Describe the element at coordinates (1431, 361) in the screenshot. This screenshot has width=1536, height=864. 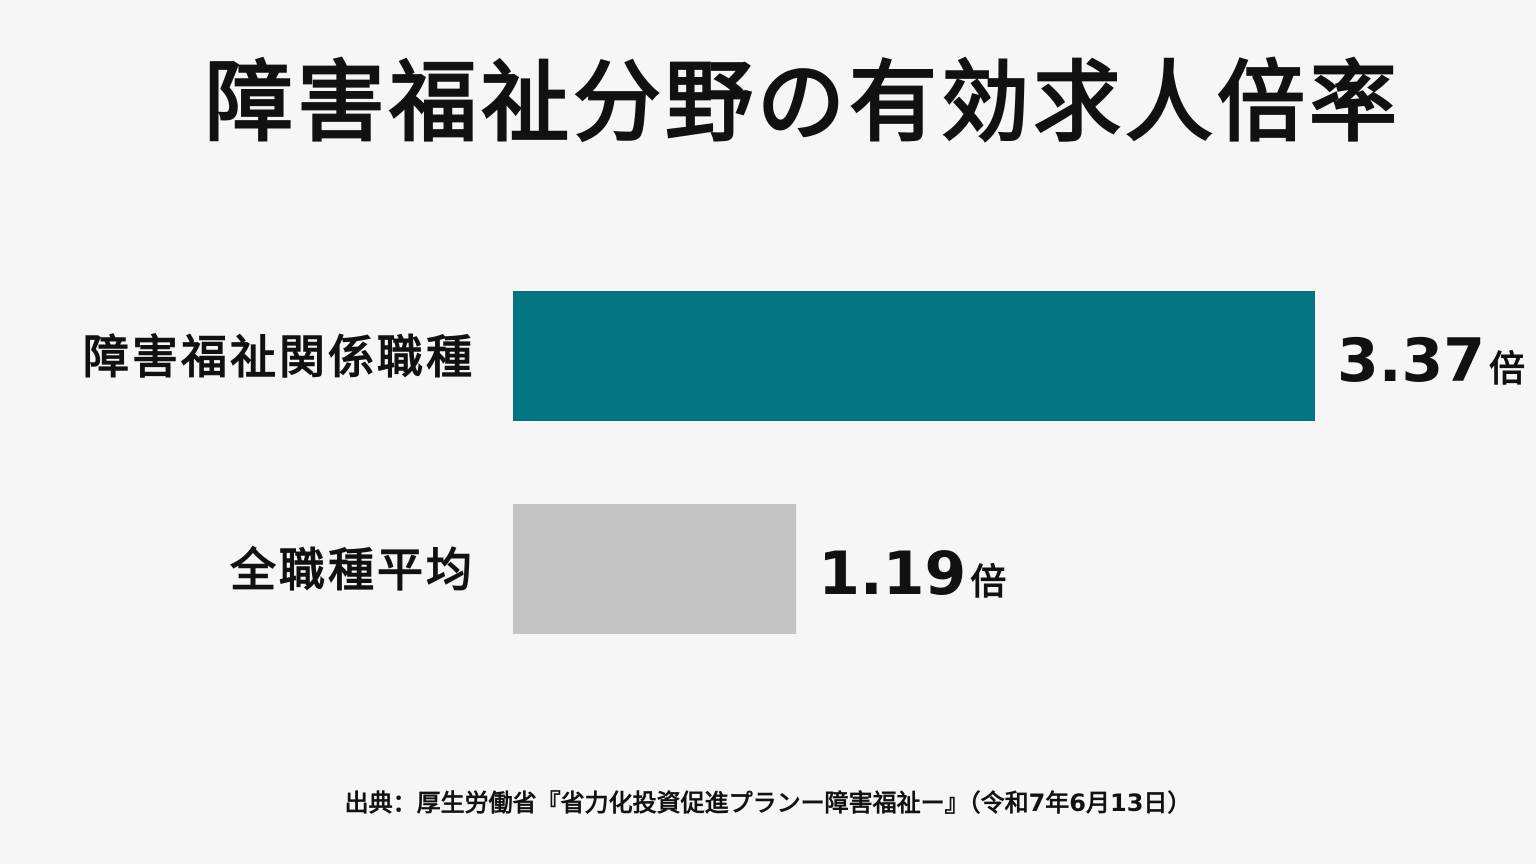
I see `value-label: 3.37 倍` at that location.